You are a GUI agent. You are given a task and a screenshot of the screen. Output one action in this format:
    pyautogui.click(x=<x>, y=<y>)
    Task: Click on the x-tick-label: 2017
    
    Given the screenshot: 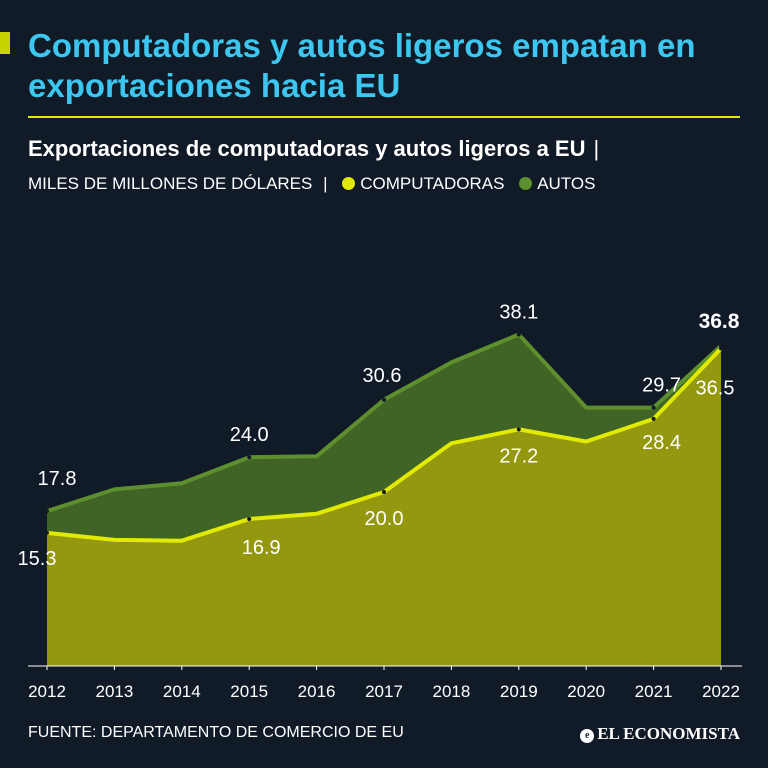 What is the action you would take?
    pyautogui.click(x=384, y=691)
    